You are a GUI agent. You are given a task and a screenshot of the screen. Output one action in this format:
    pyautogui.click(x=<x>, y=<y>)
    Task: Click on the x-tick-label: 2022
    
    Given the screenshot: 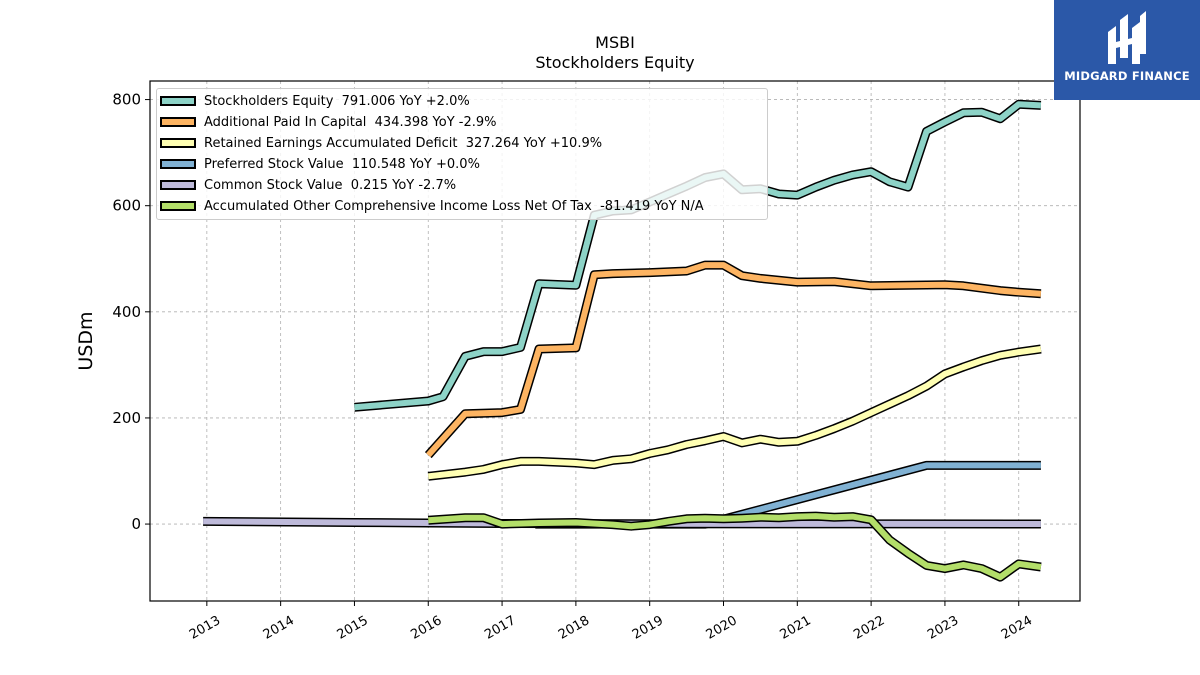 What is the action you would take?
    pyautogui.click(x=869, y=628)
    